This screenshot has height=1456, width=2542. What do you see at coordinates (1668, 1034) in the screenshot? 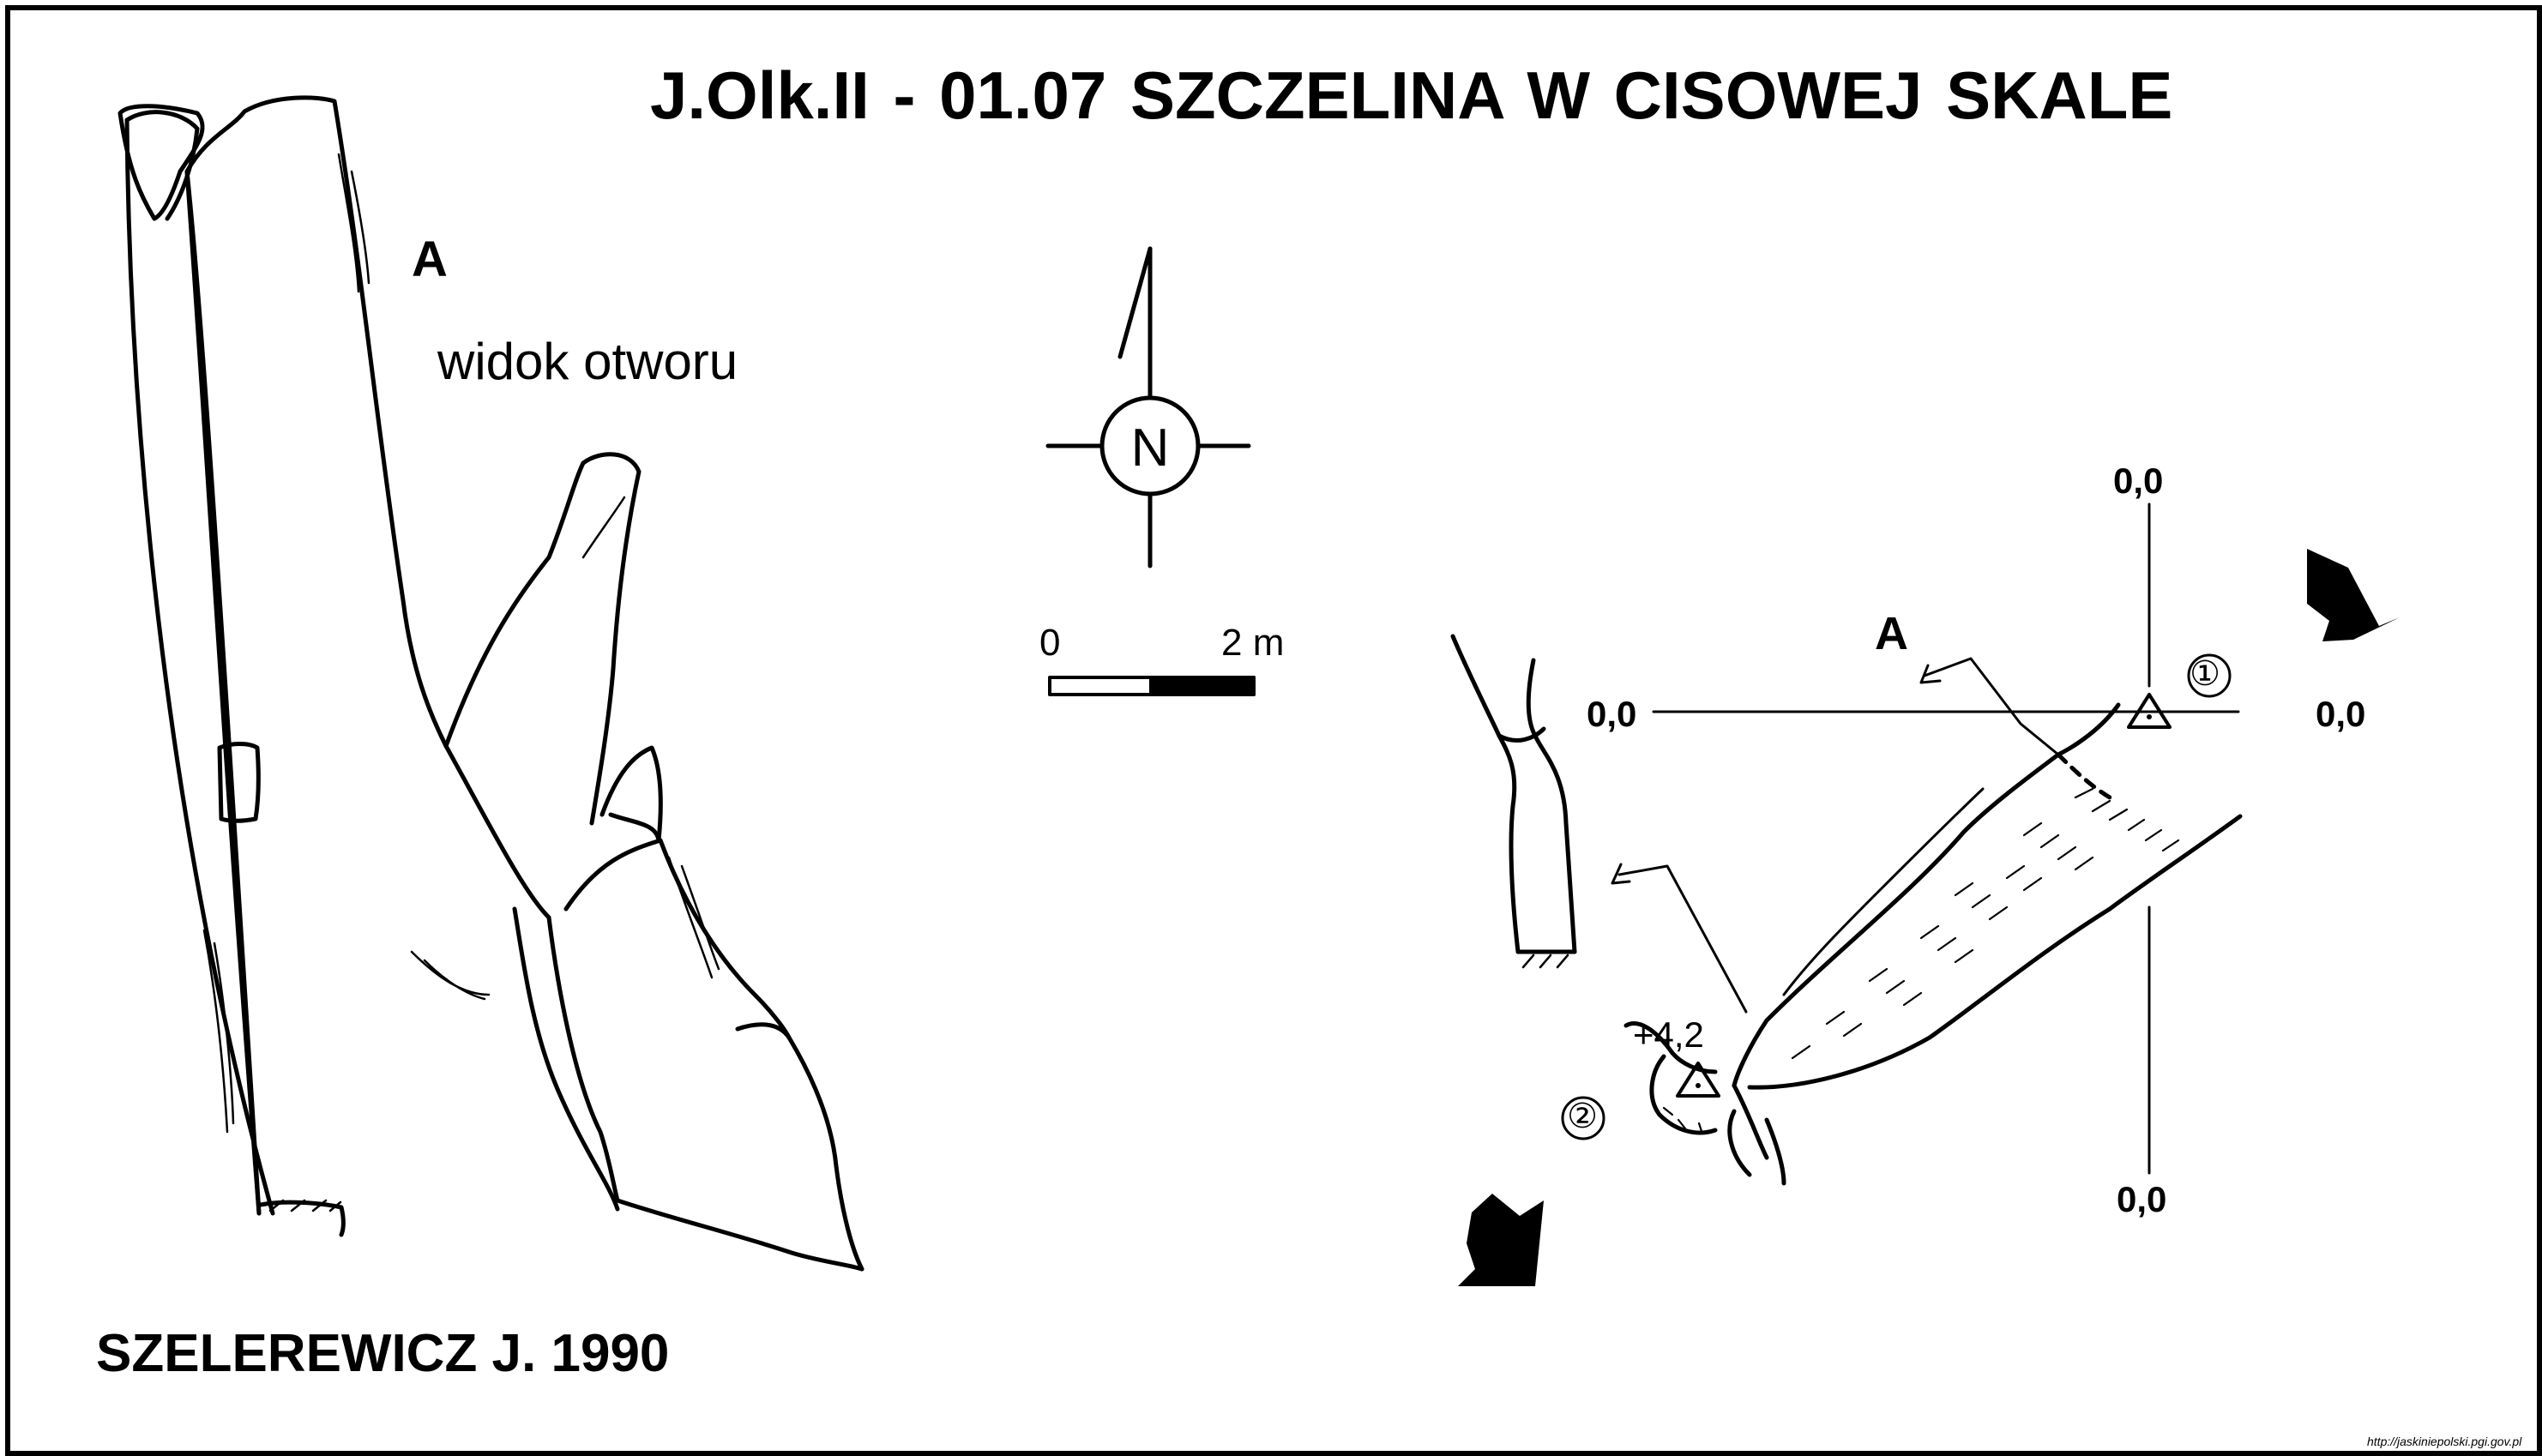
I see `height-mark: +4,2` at bounding box center [1668, 1034].